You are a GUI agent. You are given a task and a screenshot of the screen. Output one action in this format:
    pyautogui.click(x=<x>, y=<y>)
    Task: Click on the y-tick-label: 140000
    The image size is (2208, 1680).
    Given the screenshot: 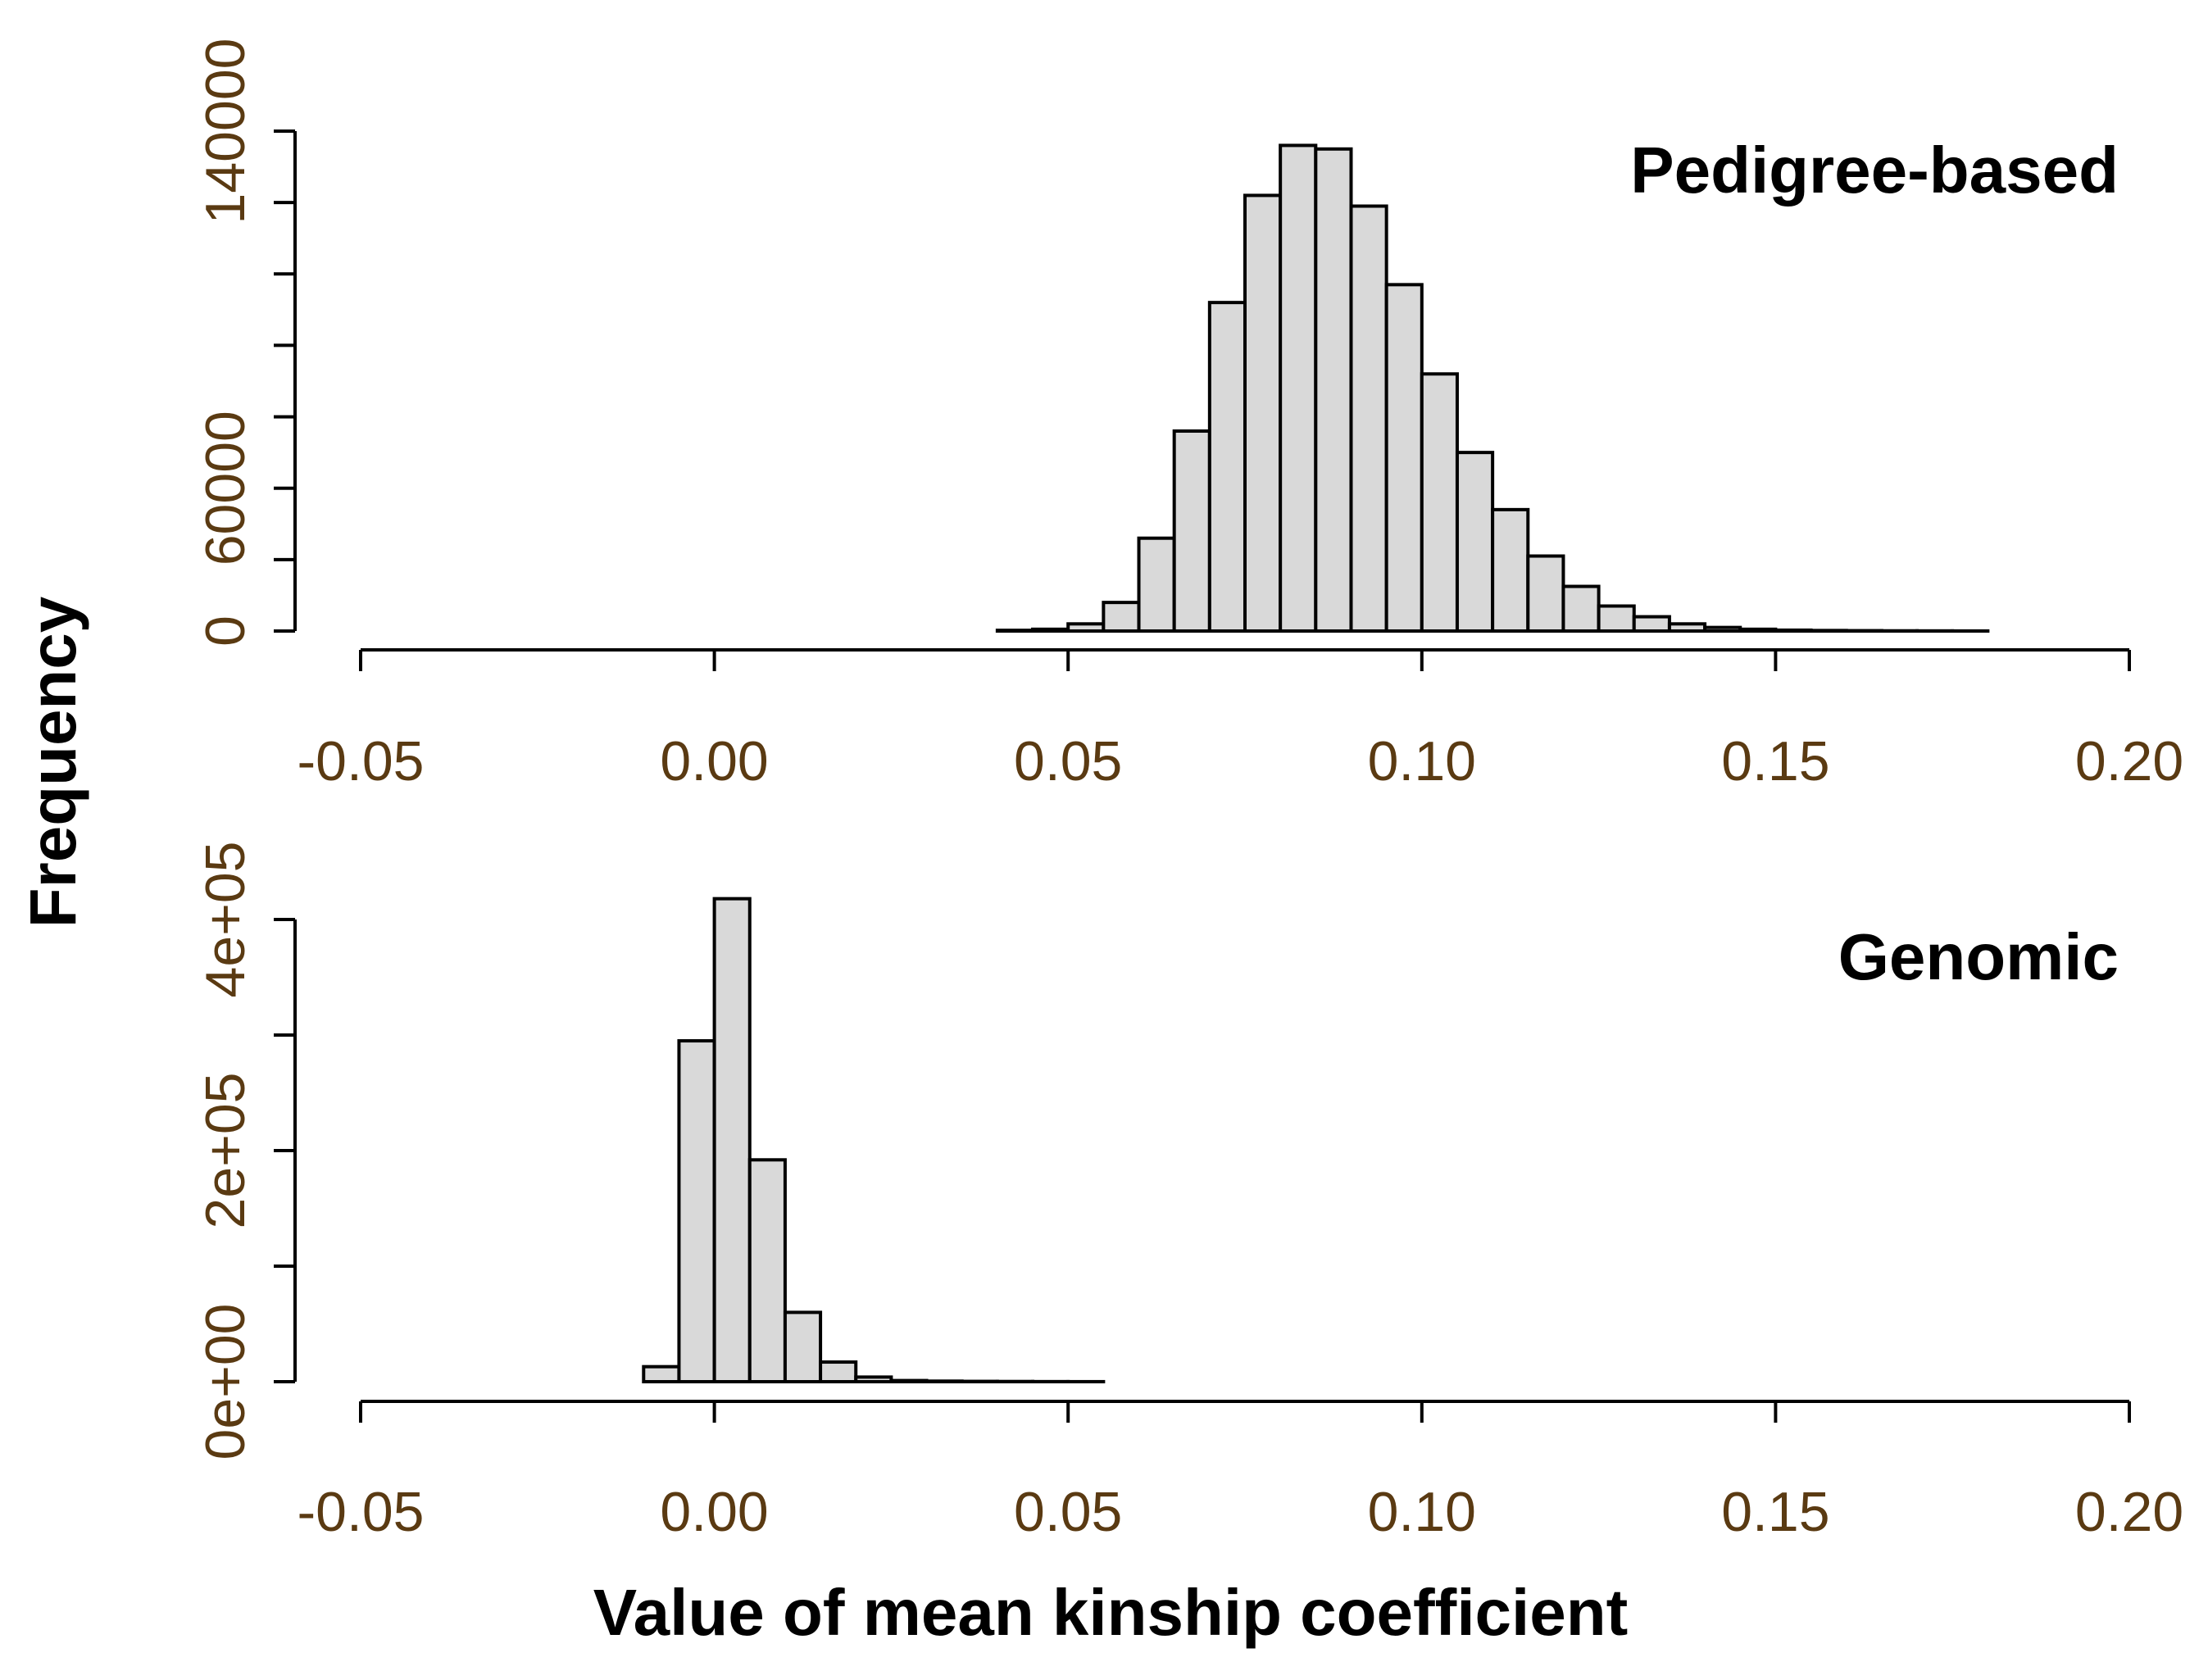 What is the action you would take?
    pyautogui.click(x=225, y=132)
    